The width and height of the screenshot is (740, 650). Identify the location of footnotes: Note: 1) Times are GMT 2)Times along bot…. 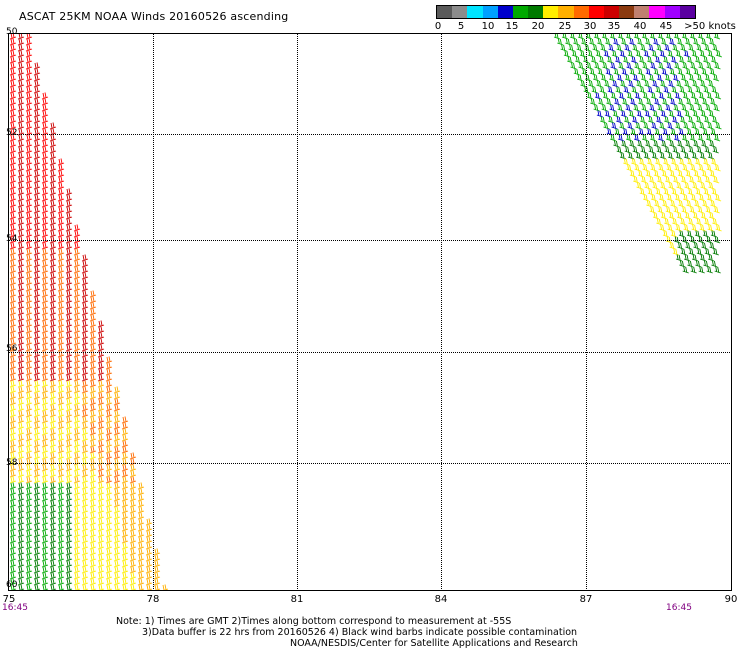
(347, 632).